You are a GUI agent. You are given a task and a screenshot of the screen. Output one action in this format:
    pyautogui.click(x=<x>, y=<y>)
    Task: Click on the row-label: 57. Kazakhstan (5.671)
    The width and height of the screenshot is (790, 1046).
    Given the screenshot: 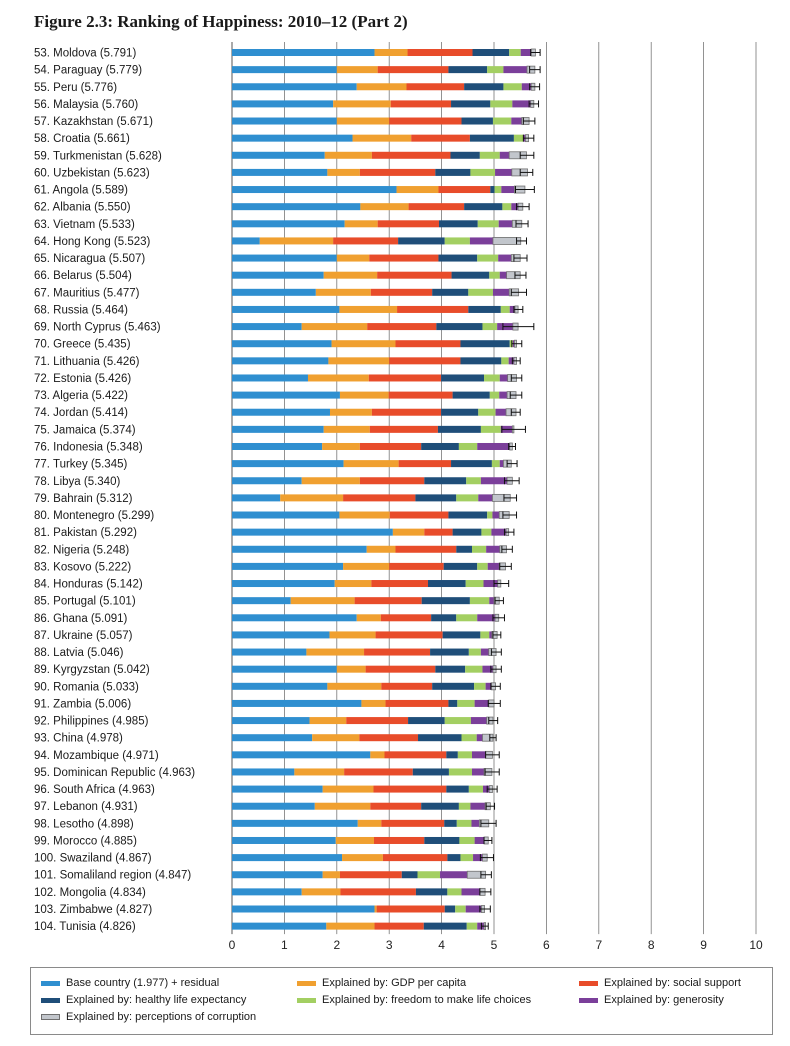 What is the action you would take?
    pyautogui.click(x=93, y=122)
    